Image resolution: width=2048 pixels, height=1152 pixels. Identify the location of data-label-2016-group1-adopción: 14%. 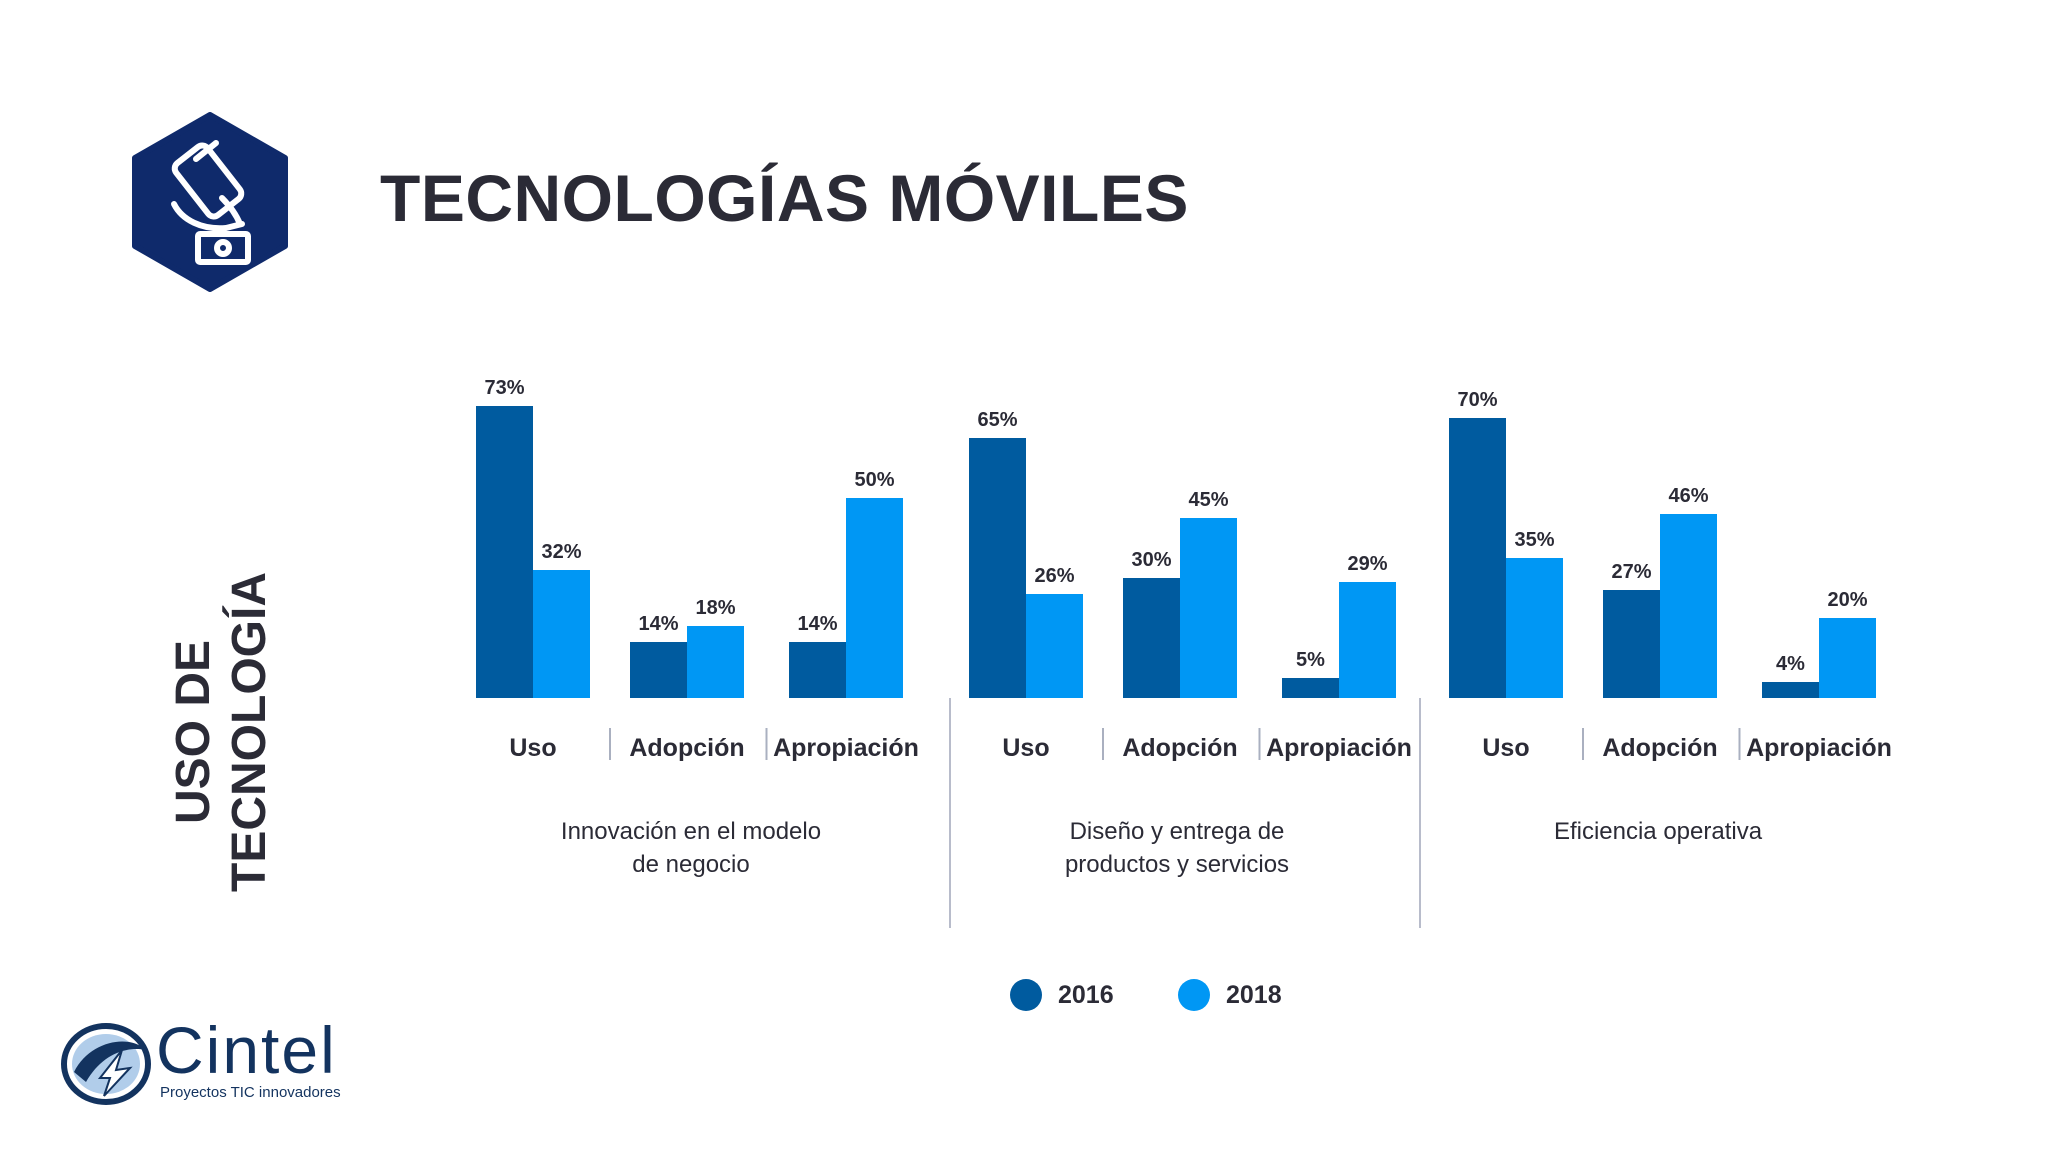
(658, 624).